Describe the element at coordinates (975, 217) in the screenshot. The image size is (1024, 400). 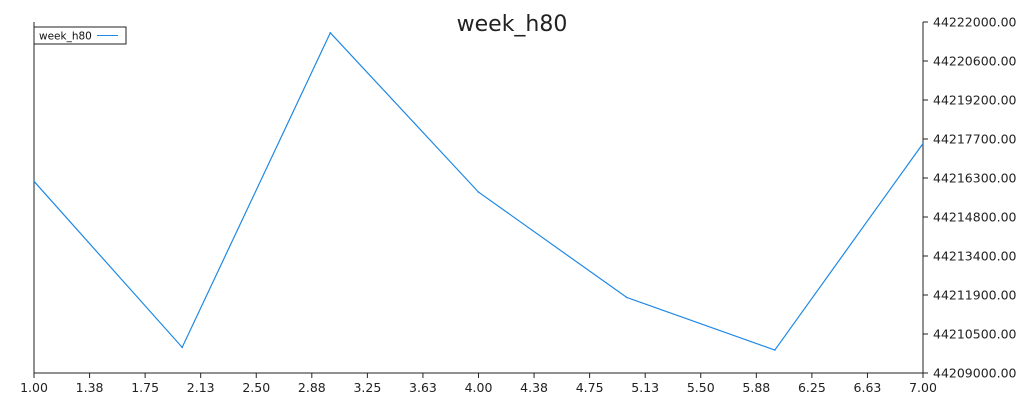
I see `y-tick-label: 44214800.00` at that location.